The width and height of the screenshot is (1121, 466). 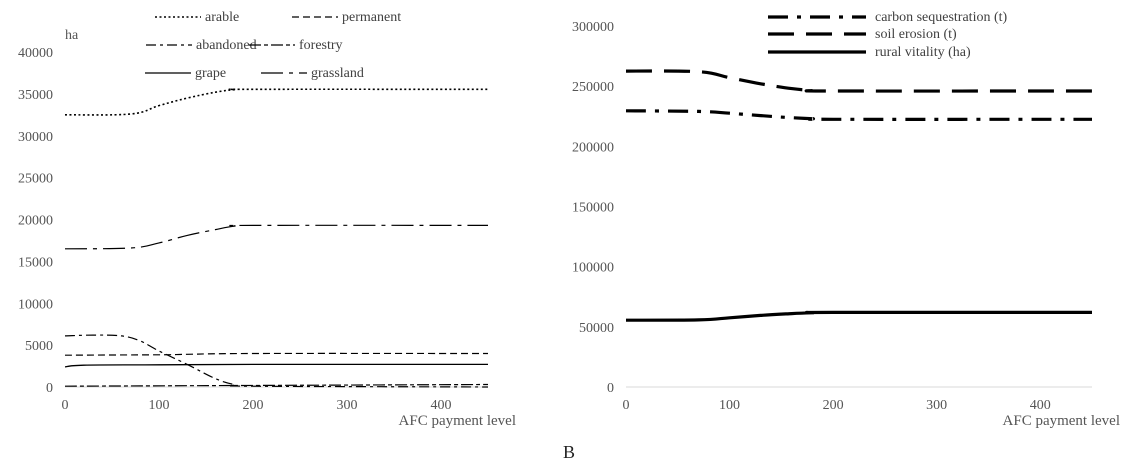 What do you see at coordinates (593, 147) in the screenshot?
I see `y-tick-label: 200000` at bounding box center [593, 147].